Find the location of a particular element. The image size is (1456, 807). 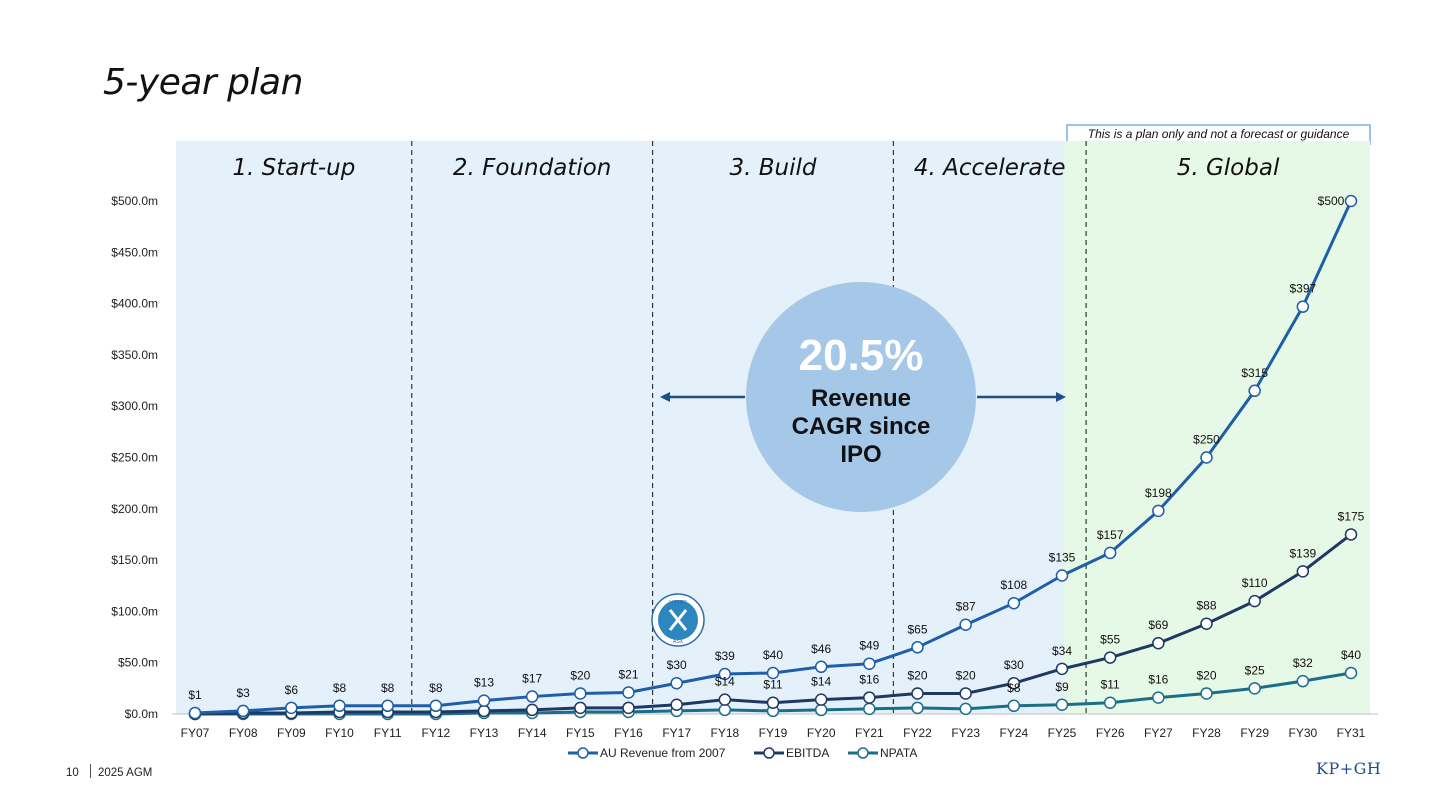

x-tick-label: FY31 is located at coordinates (1351, 733).